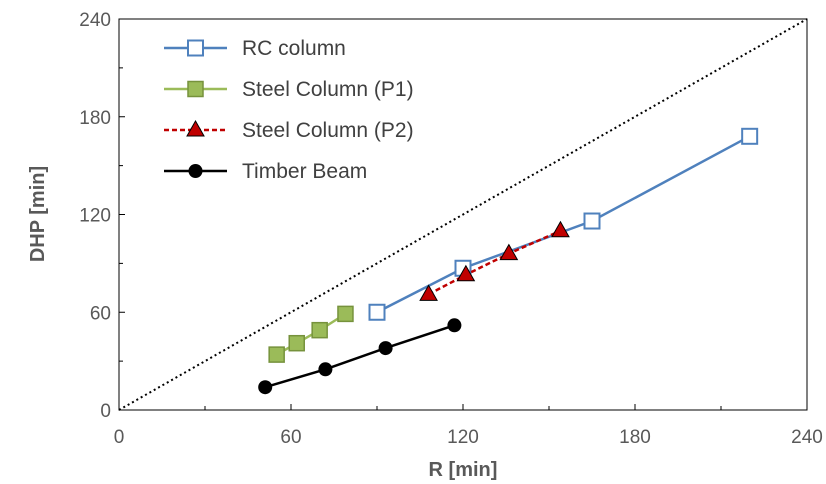 The height and width of the screenshot is (484, 826). I want to click on y-tick-label: 240, so click(95, 20).